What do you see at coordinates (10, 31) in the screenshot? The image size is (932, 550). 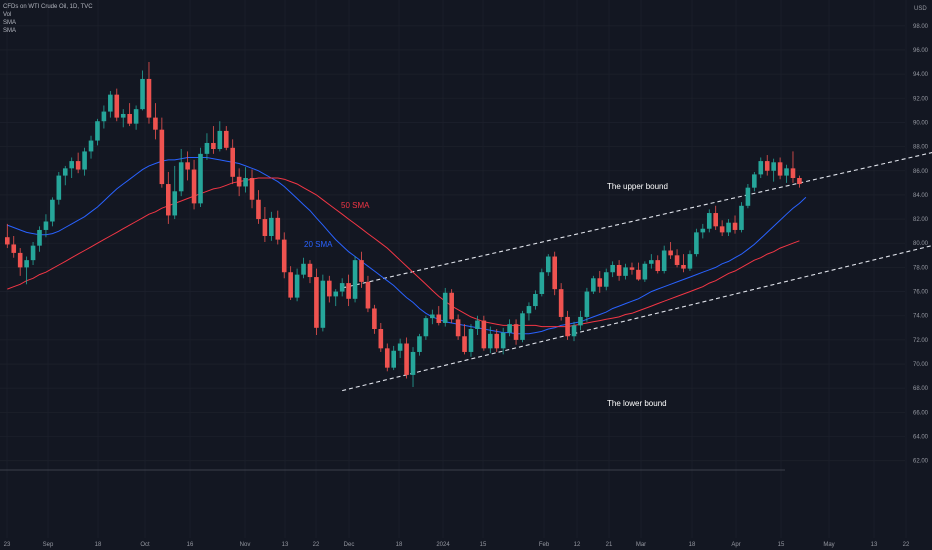 I see `legend-item-sma-2: SMA` at bounding box center [10, 31].